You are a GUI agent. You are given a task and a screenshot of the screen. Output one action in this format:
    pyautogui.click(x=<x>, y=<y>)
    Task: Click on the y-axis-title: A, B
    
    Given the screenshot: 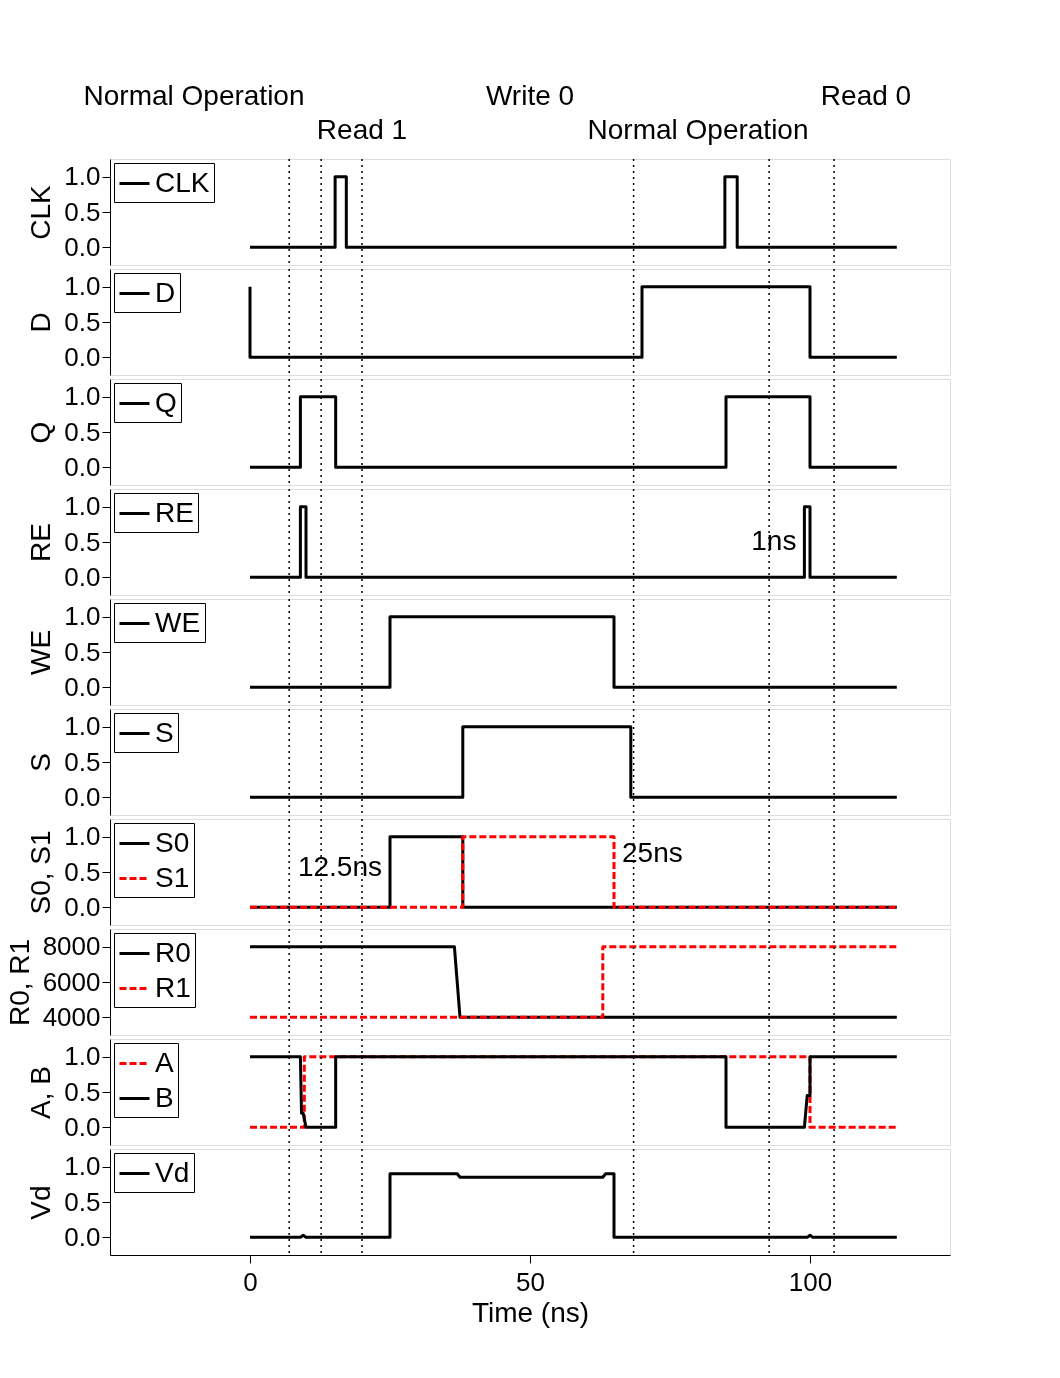 What is the action you would take?
    pyautogui.click(x=41, y=1092)
    